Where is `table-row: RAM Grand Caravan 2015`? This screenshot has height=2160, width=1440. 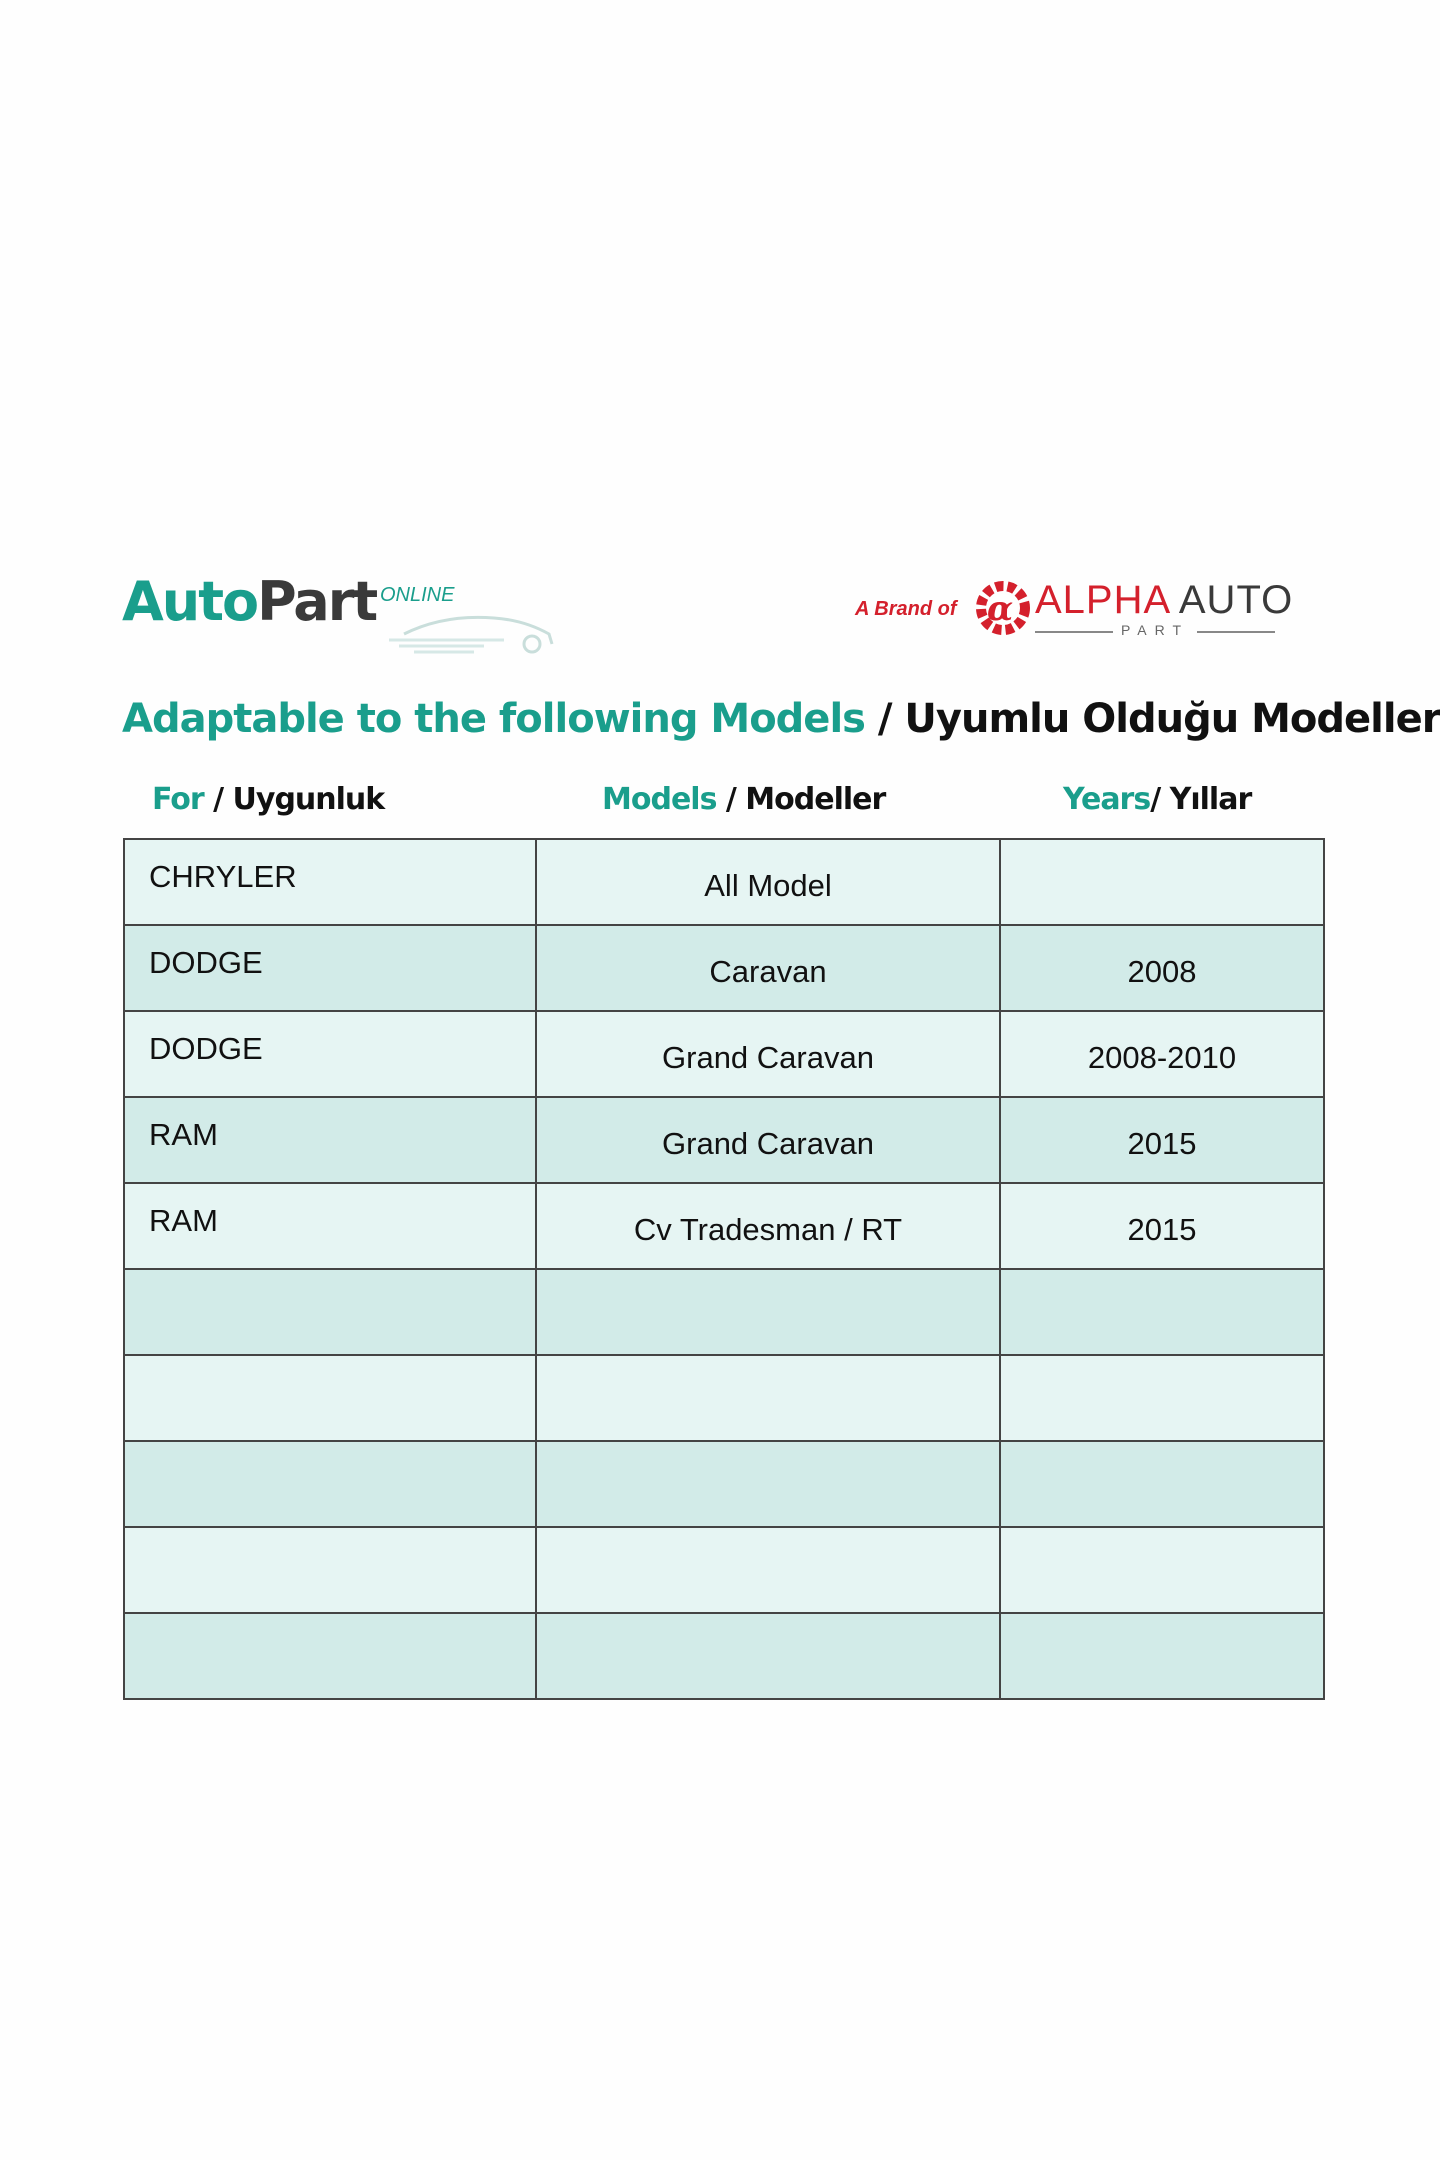 table-row: RAM Grand Caravan 2015 is located at coordinates (724, 1140).